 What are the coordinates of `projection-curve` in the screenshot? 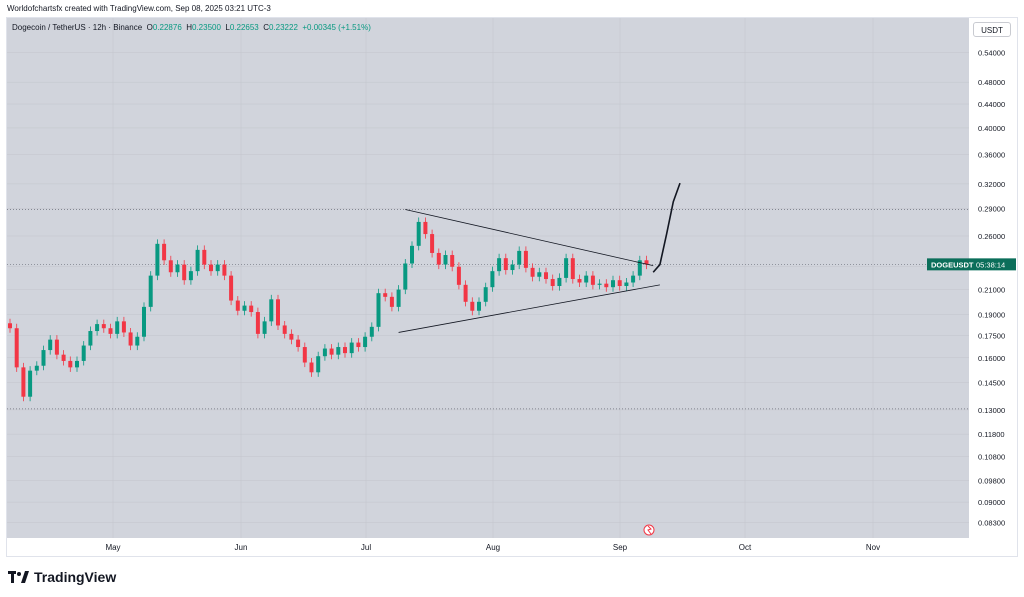 It's located at (666, 227).